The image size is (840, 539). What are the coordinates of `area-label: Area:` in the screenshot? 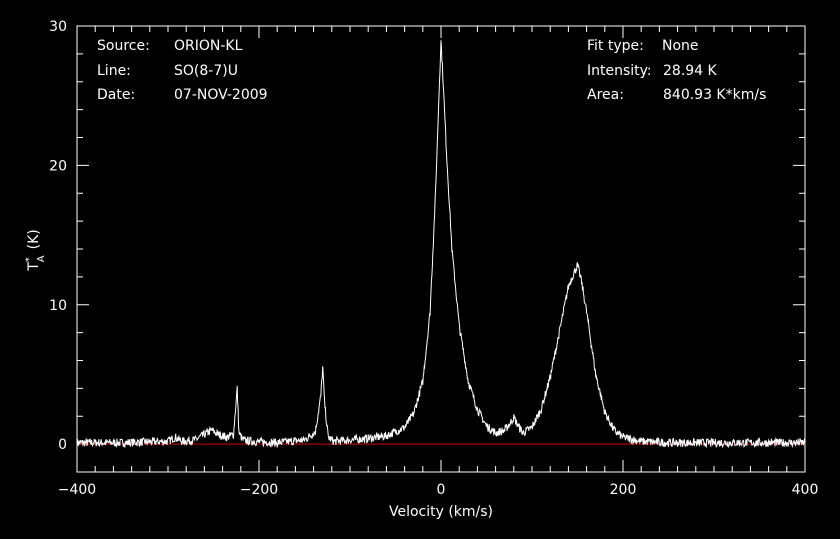 It's located at (605, 95).